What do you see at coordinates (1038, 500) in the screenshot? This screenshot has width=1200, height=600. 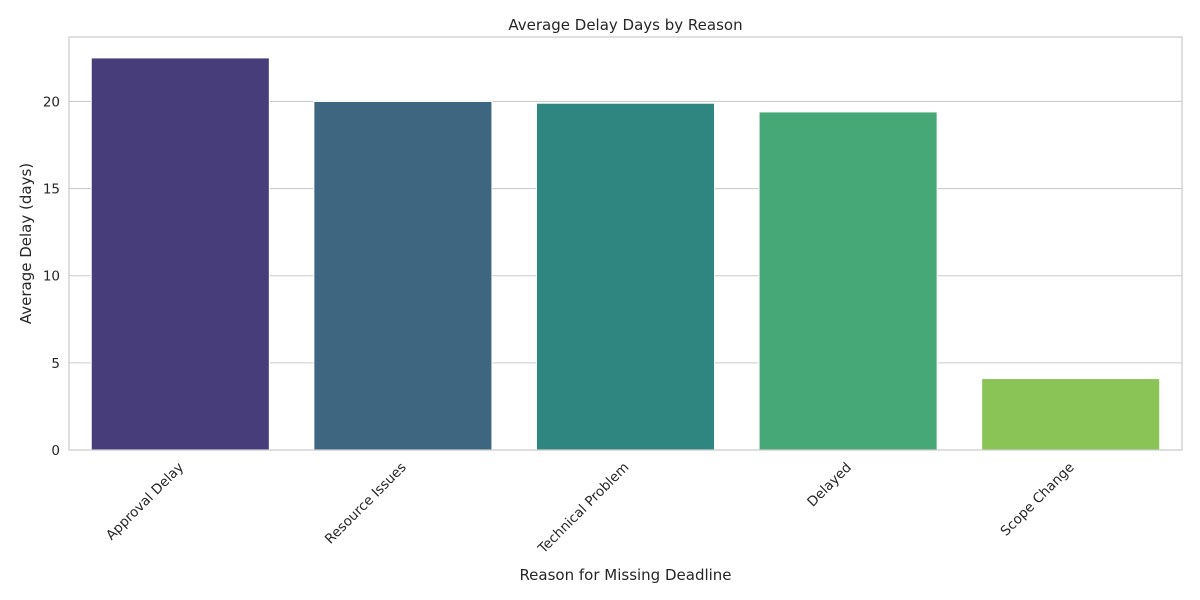 I see `x-tick-label: Scope Change` at bounding box center [1038, 500].